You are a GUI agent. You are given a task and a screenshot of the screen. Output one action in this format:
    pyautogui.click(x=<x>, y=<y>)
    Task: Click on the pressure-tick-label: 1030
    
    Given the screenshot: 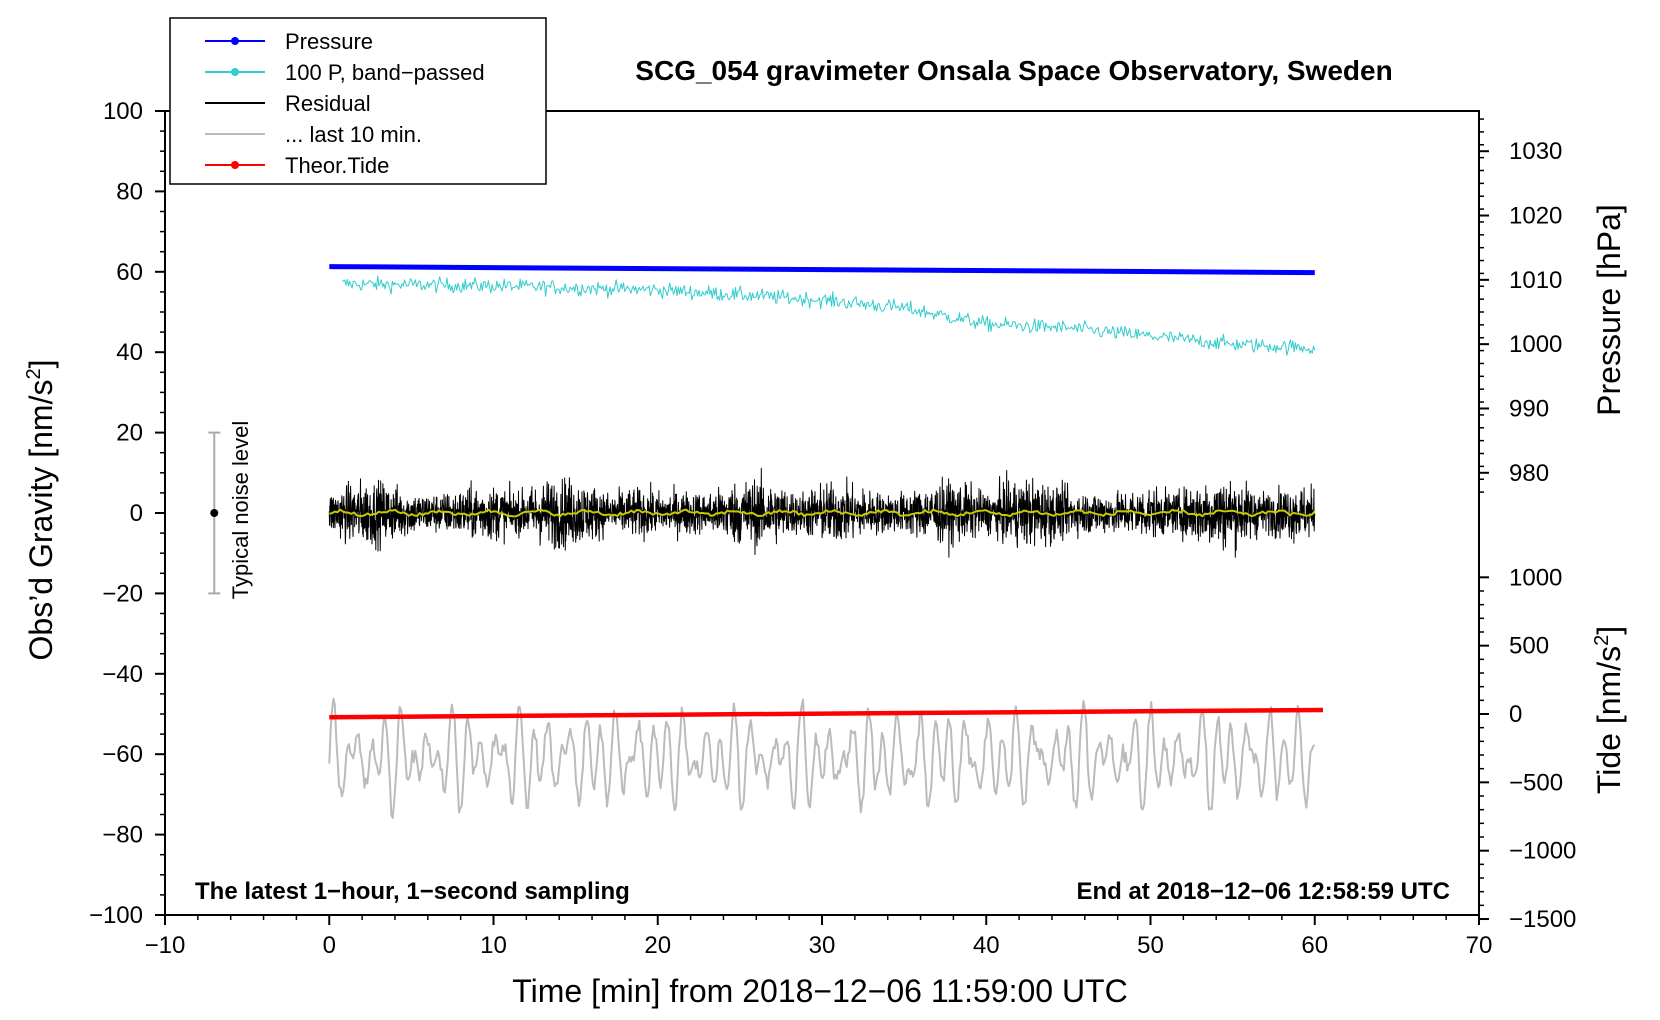 What is the action you would take?
    pyautogui.click(x=1535, y=151)
    